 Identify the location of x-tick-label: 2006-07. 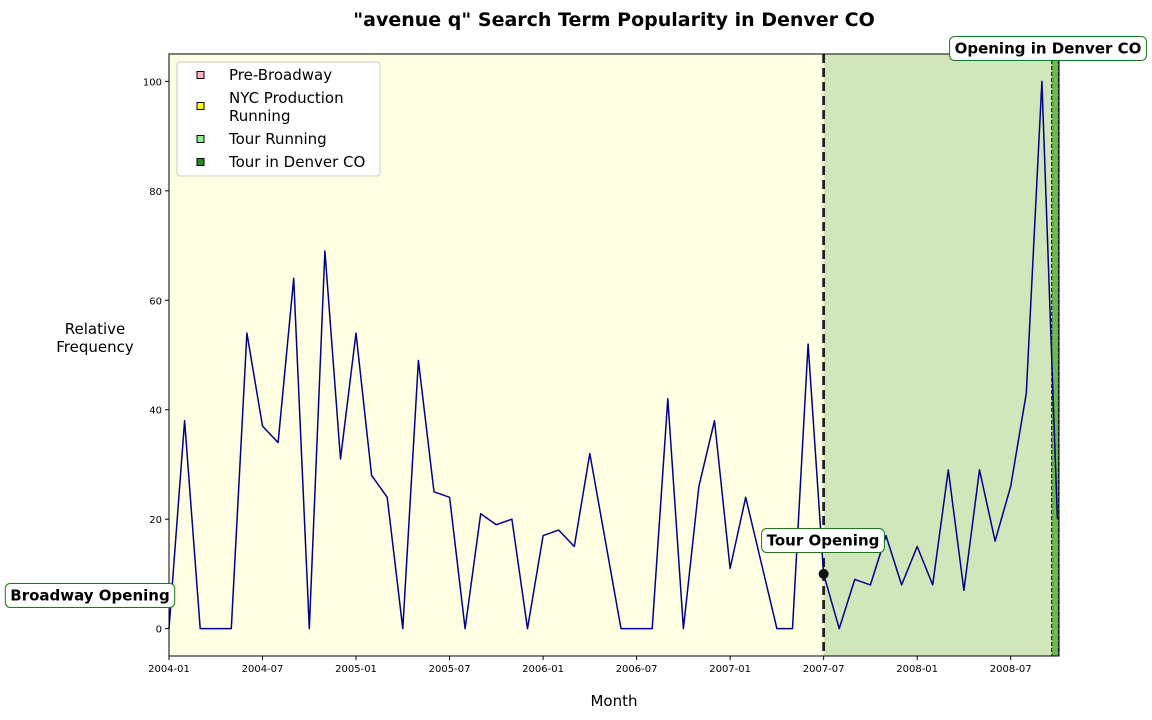
(637, 669).